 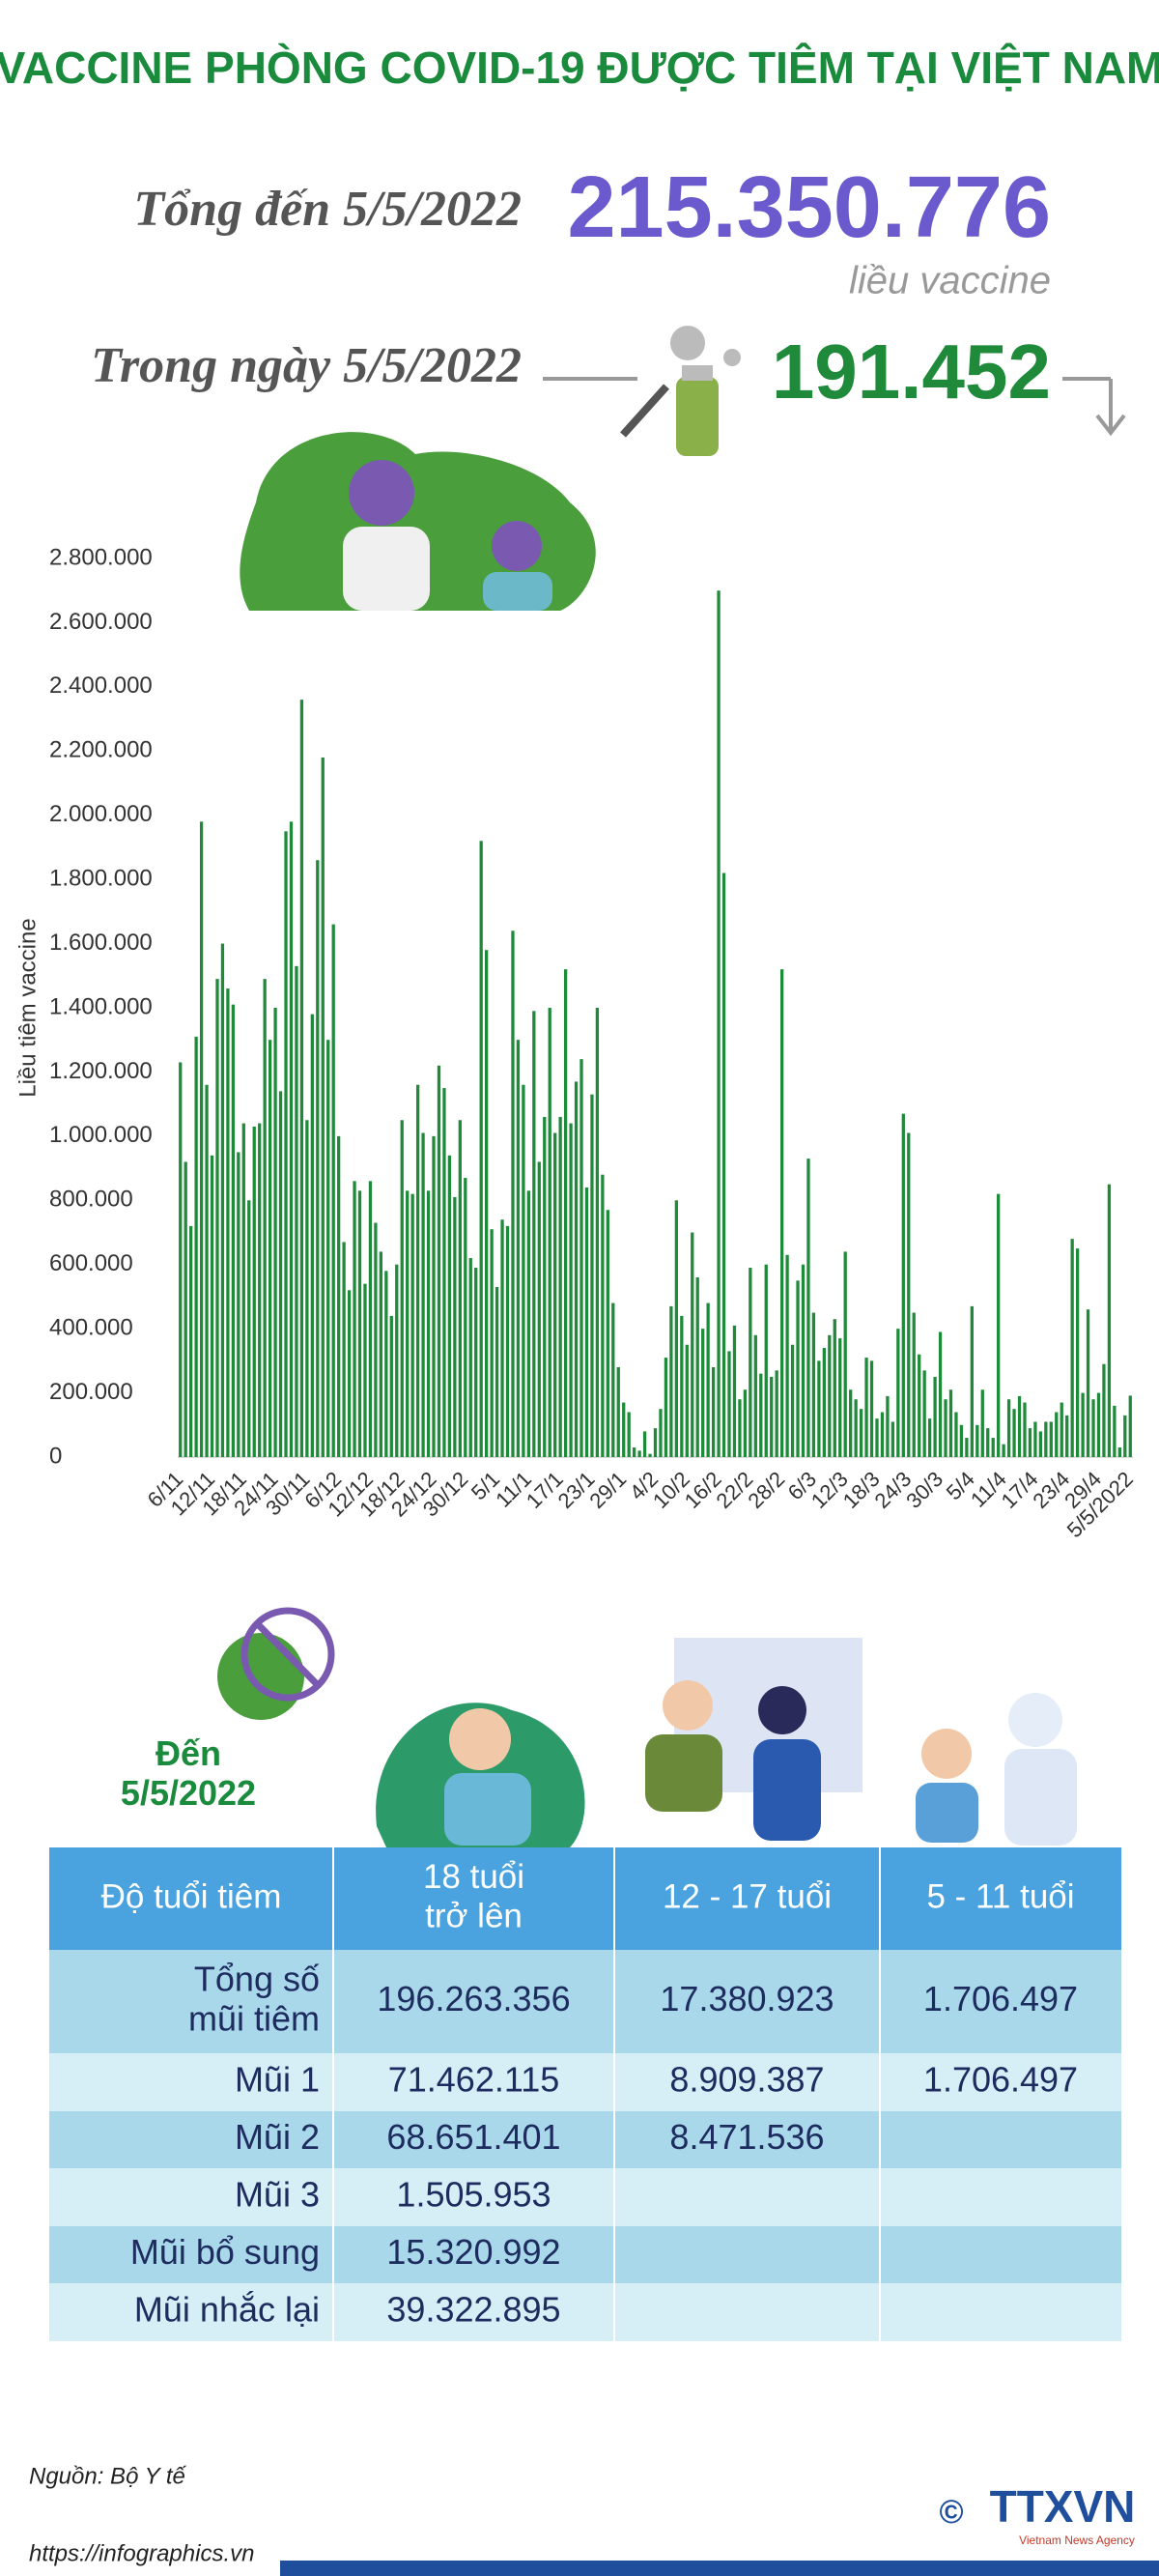 What do you see at coordinates (91, 1263) in the screenshot?
I see `y-tick-label: 600.000` at bounding box center [91, 1263].